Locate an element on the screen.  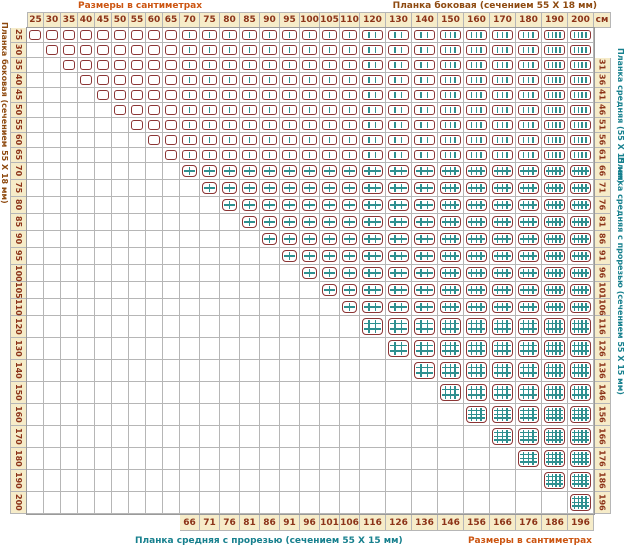
bottom-header-cell: 71 is located at coordinates (210, 522).